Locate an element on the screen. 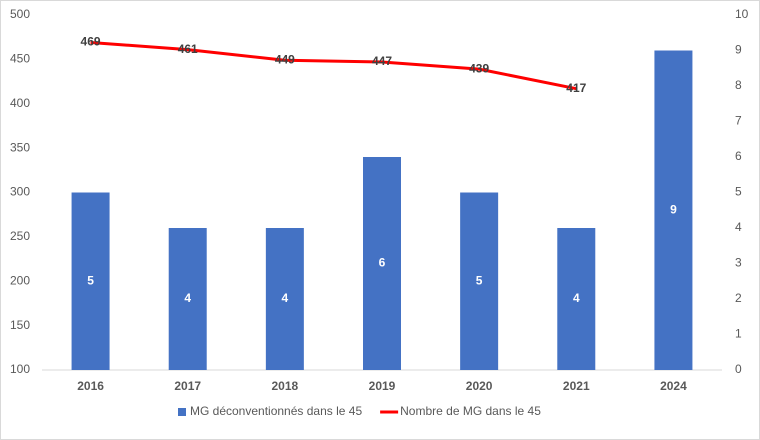  y2-tick-label: 5 is located at coordinates (738, 192).